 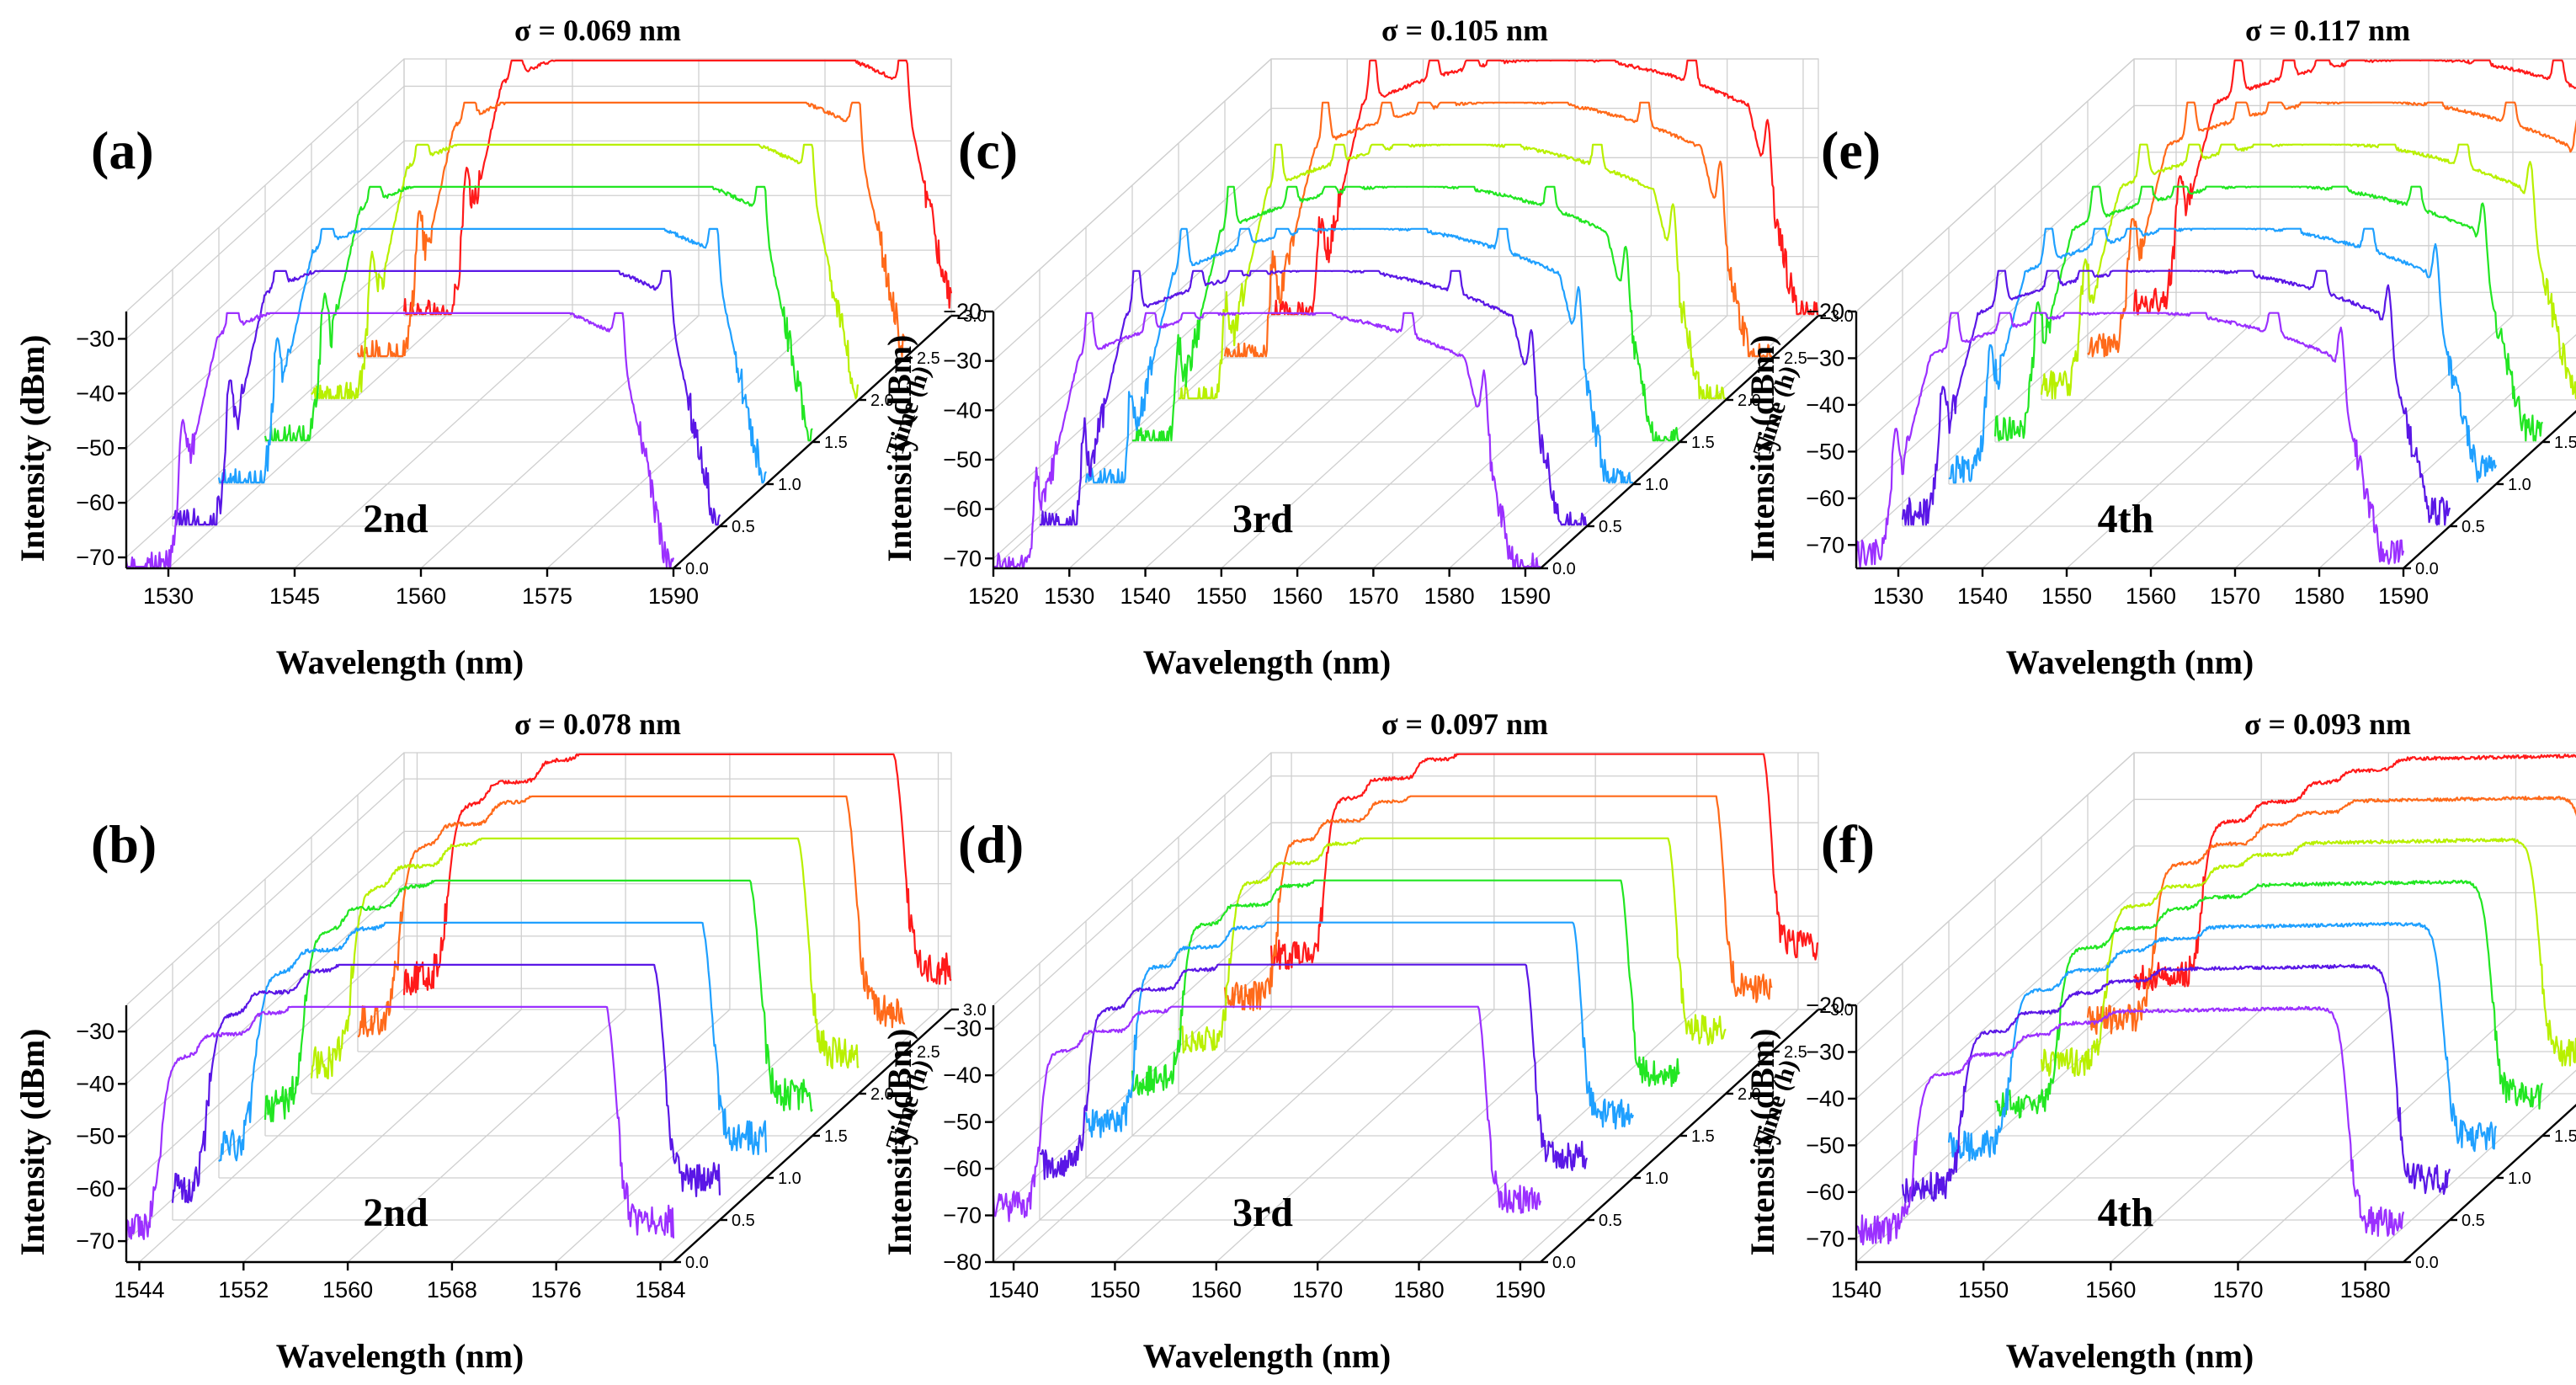 I want to click on x-tick-label: 1576, so click(x=557, y=1289).